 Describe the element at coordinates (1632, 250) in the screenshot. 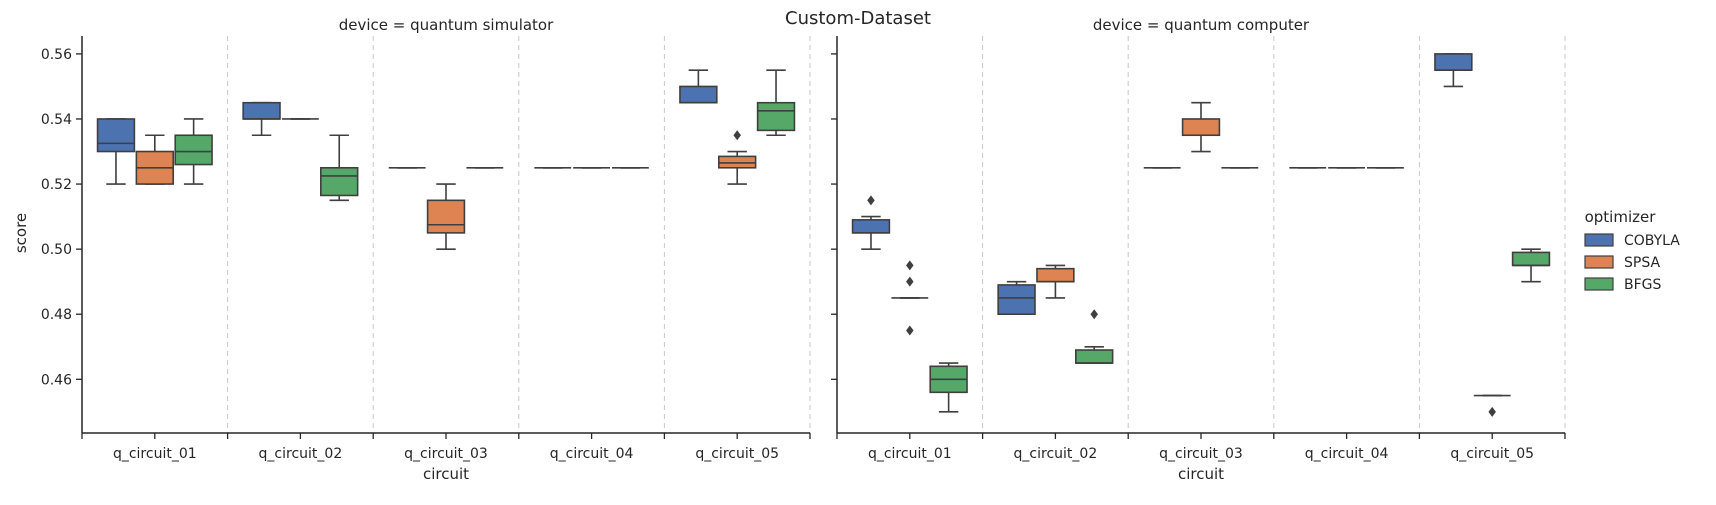

I see `legend: optimizer COBYLA SPSA BFGS` at that location.